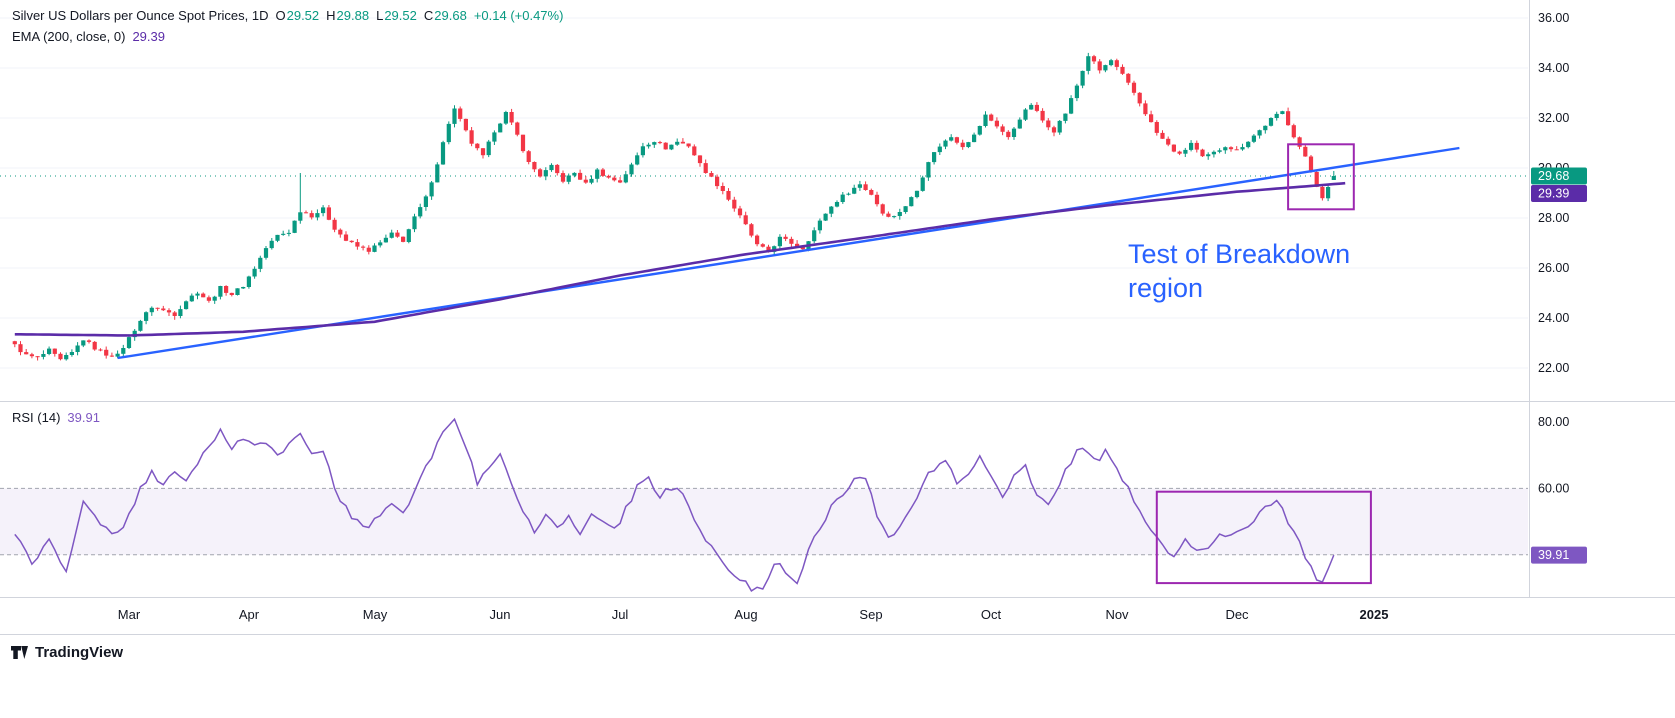 The image size is (1675, 718). I want to click on price-change: +0.14 (+0.47%), so click(518, 15).